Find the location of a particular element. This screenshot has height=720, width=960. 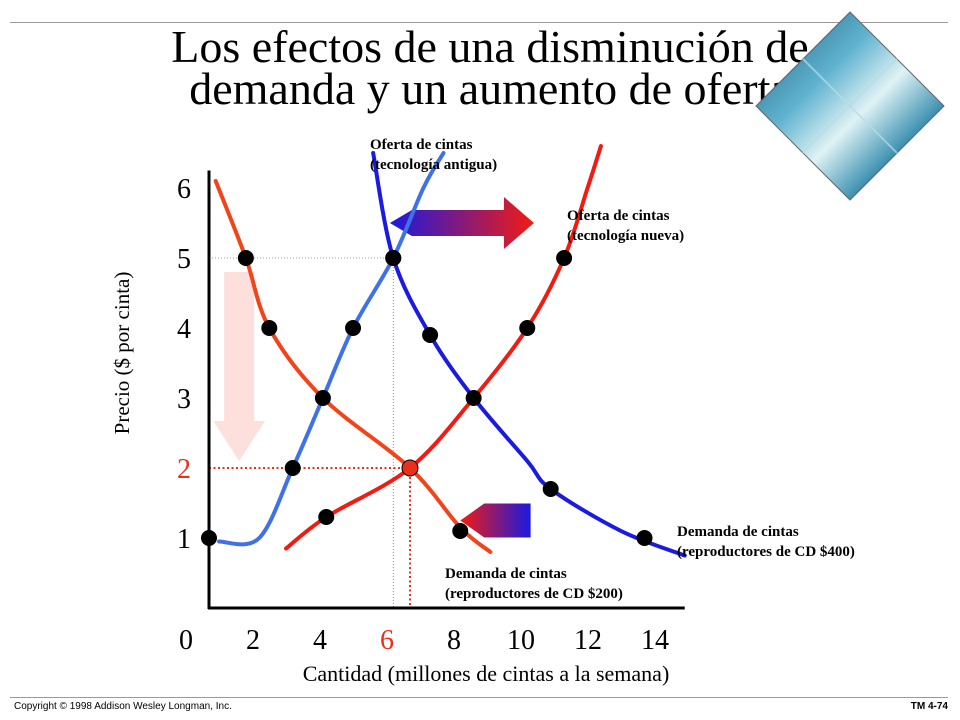

old-supply-label: Oferta de cintas (tecnología antigua) is located at coordinates (433, 155).